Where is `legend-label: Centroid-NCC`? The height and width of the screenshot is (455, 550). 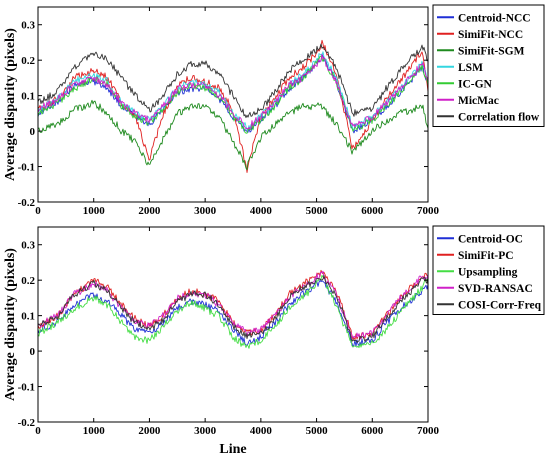
legend-label: Centroid-NCC is located at coordinates (494, 18).